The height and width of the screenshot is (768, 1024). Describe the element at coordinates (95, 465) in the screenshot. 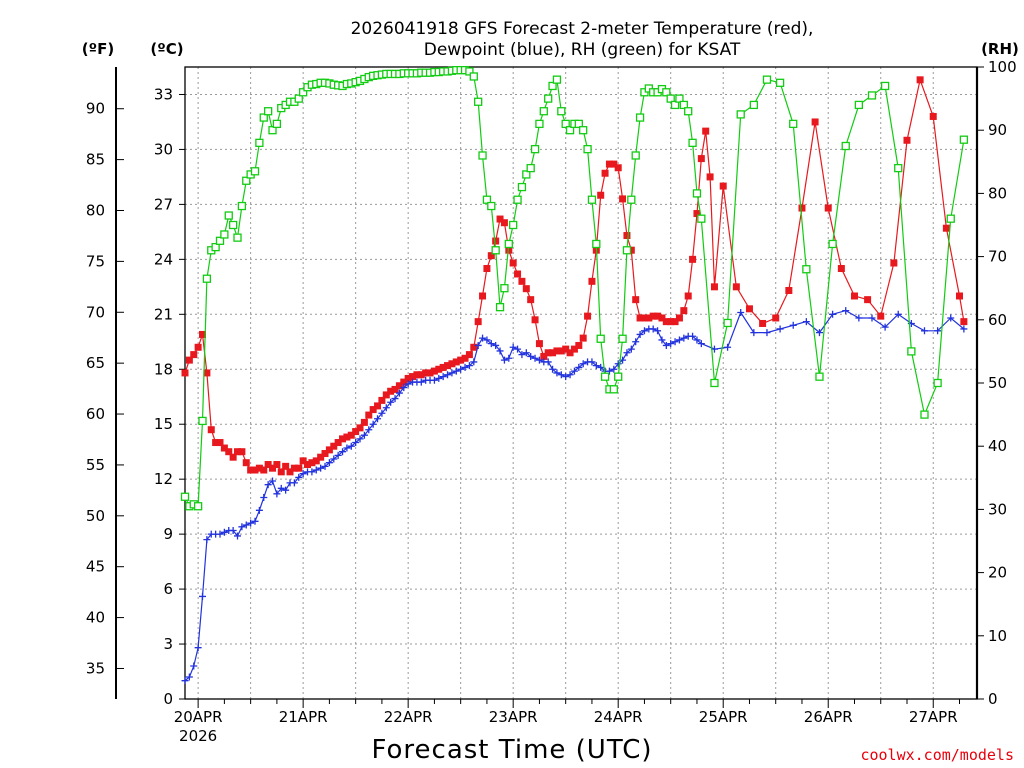

I see `fahrenheit-tick-label: 55` at that location.